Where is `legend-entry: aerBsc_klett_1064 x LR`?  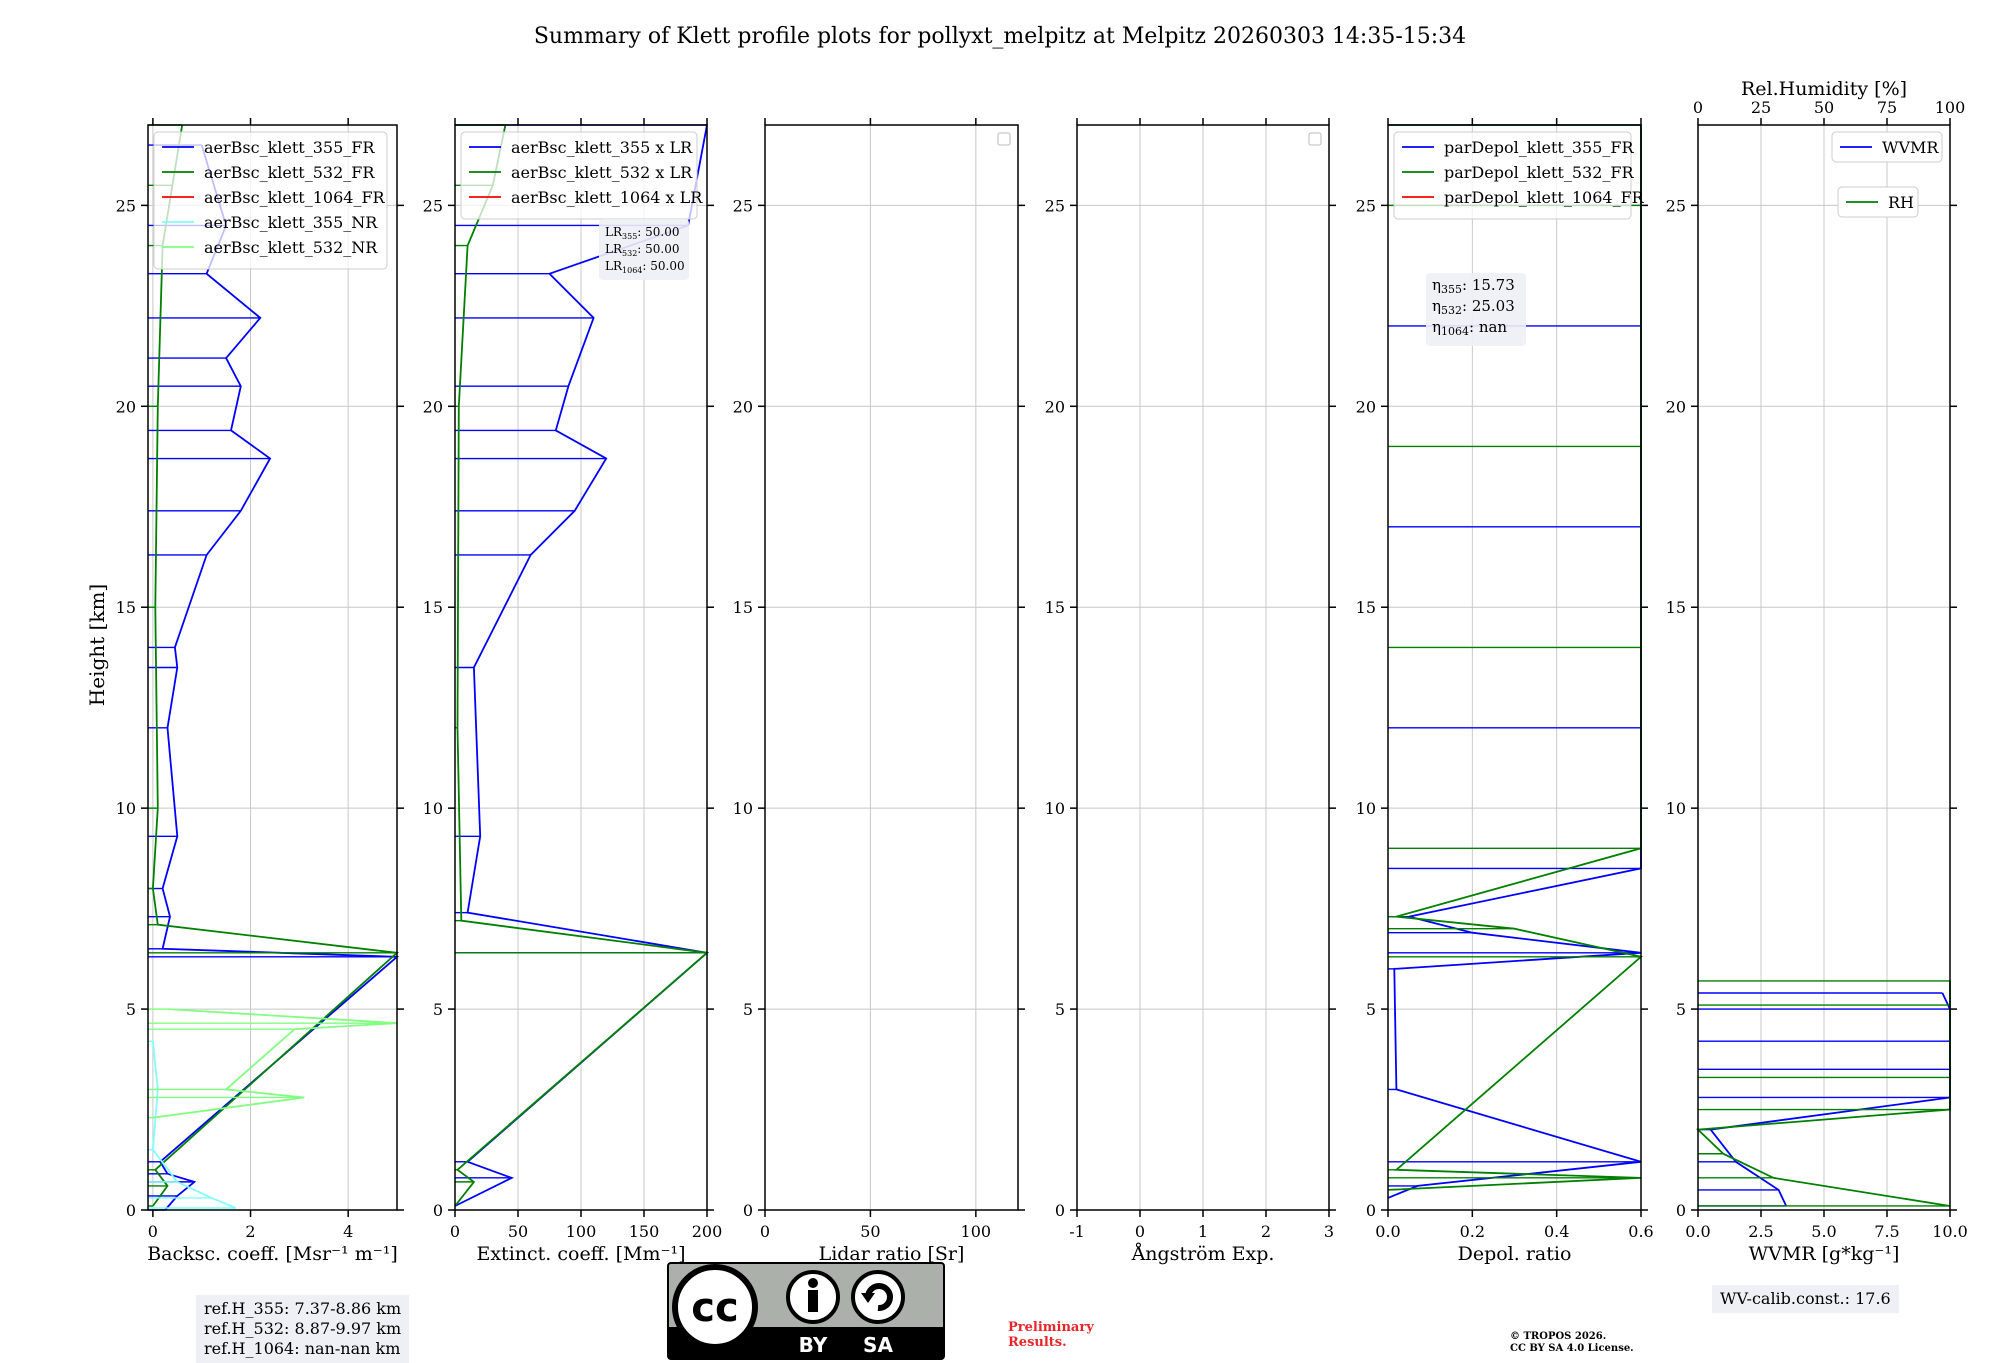
legend-entry: aerBsc_klett_1064 x LR is located at coordinates (607, 197).